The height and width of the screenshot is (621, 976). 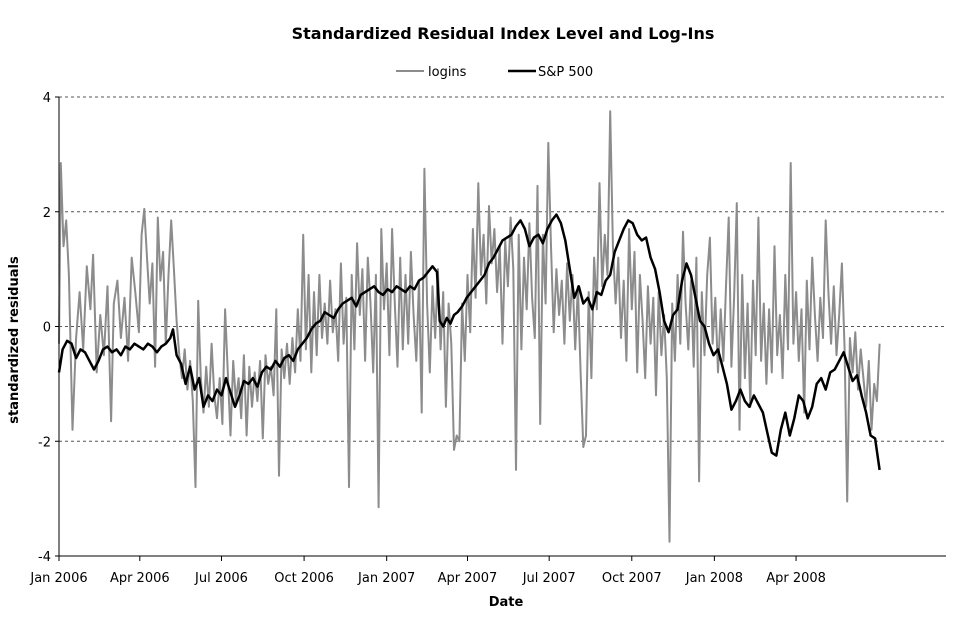 I want to click on y-axis-title: standardized residuals, so click(x=14, y=340).